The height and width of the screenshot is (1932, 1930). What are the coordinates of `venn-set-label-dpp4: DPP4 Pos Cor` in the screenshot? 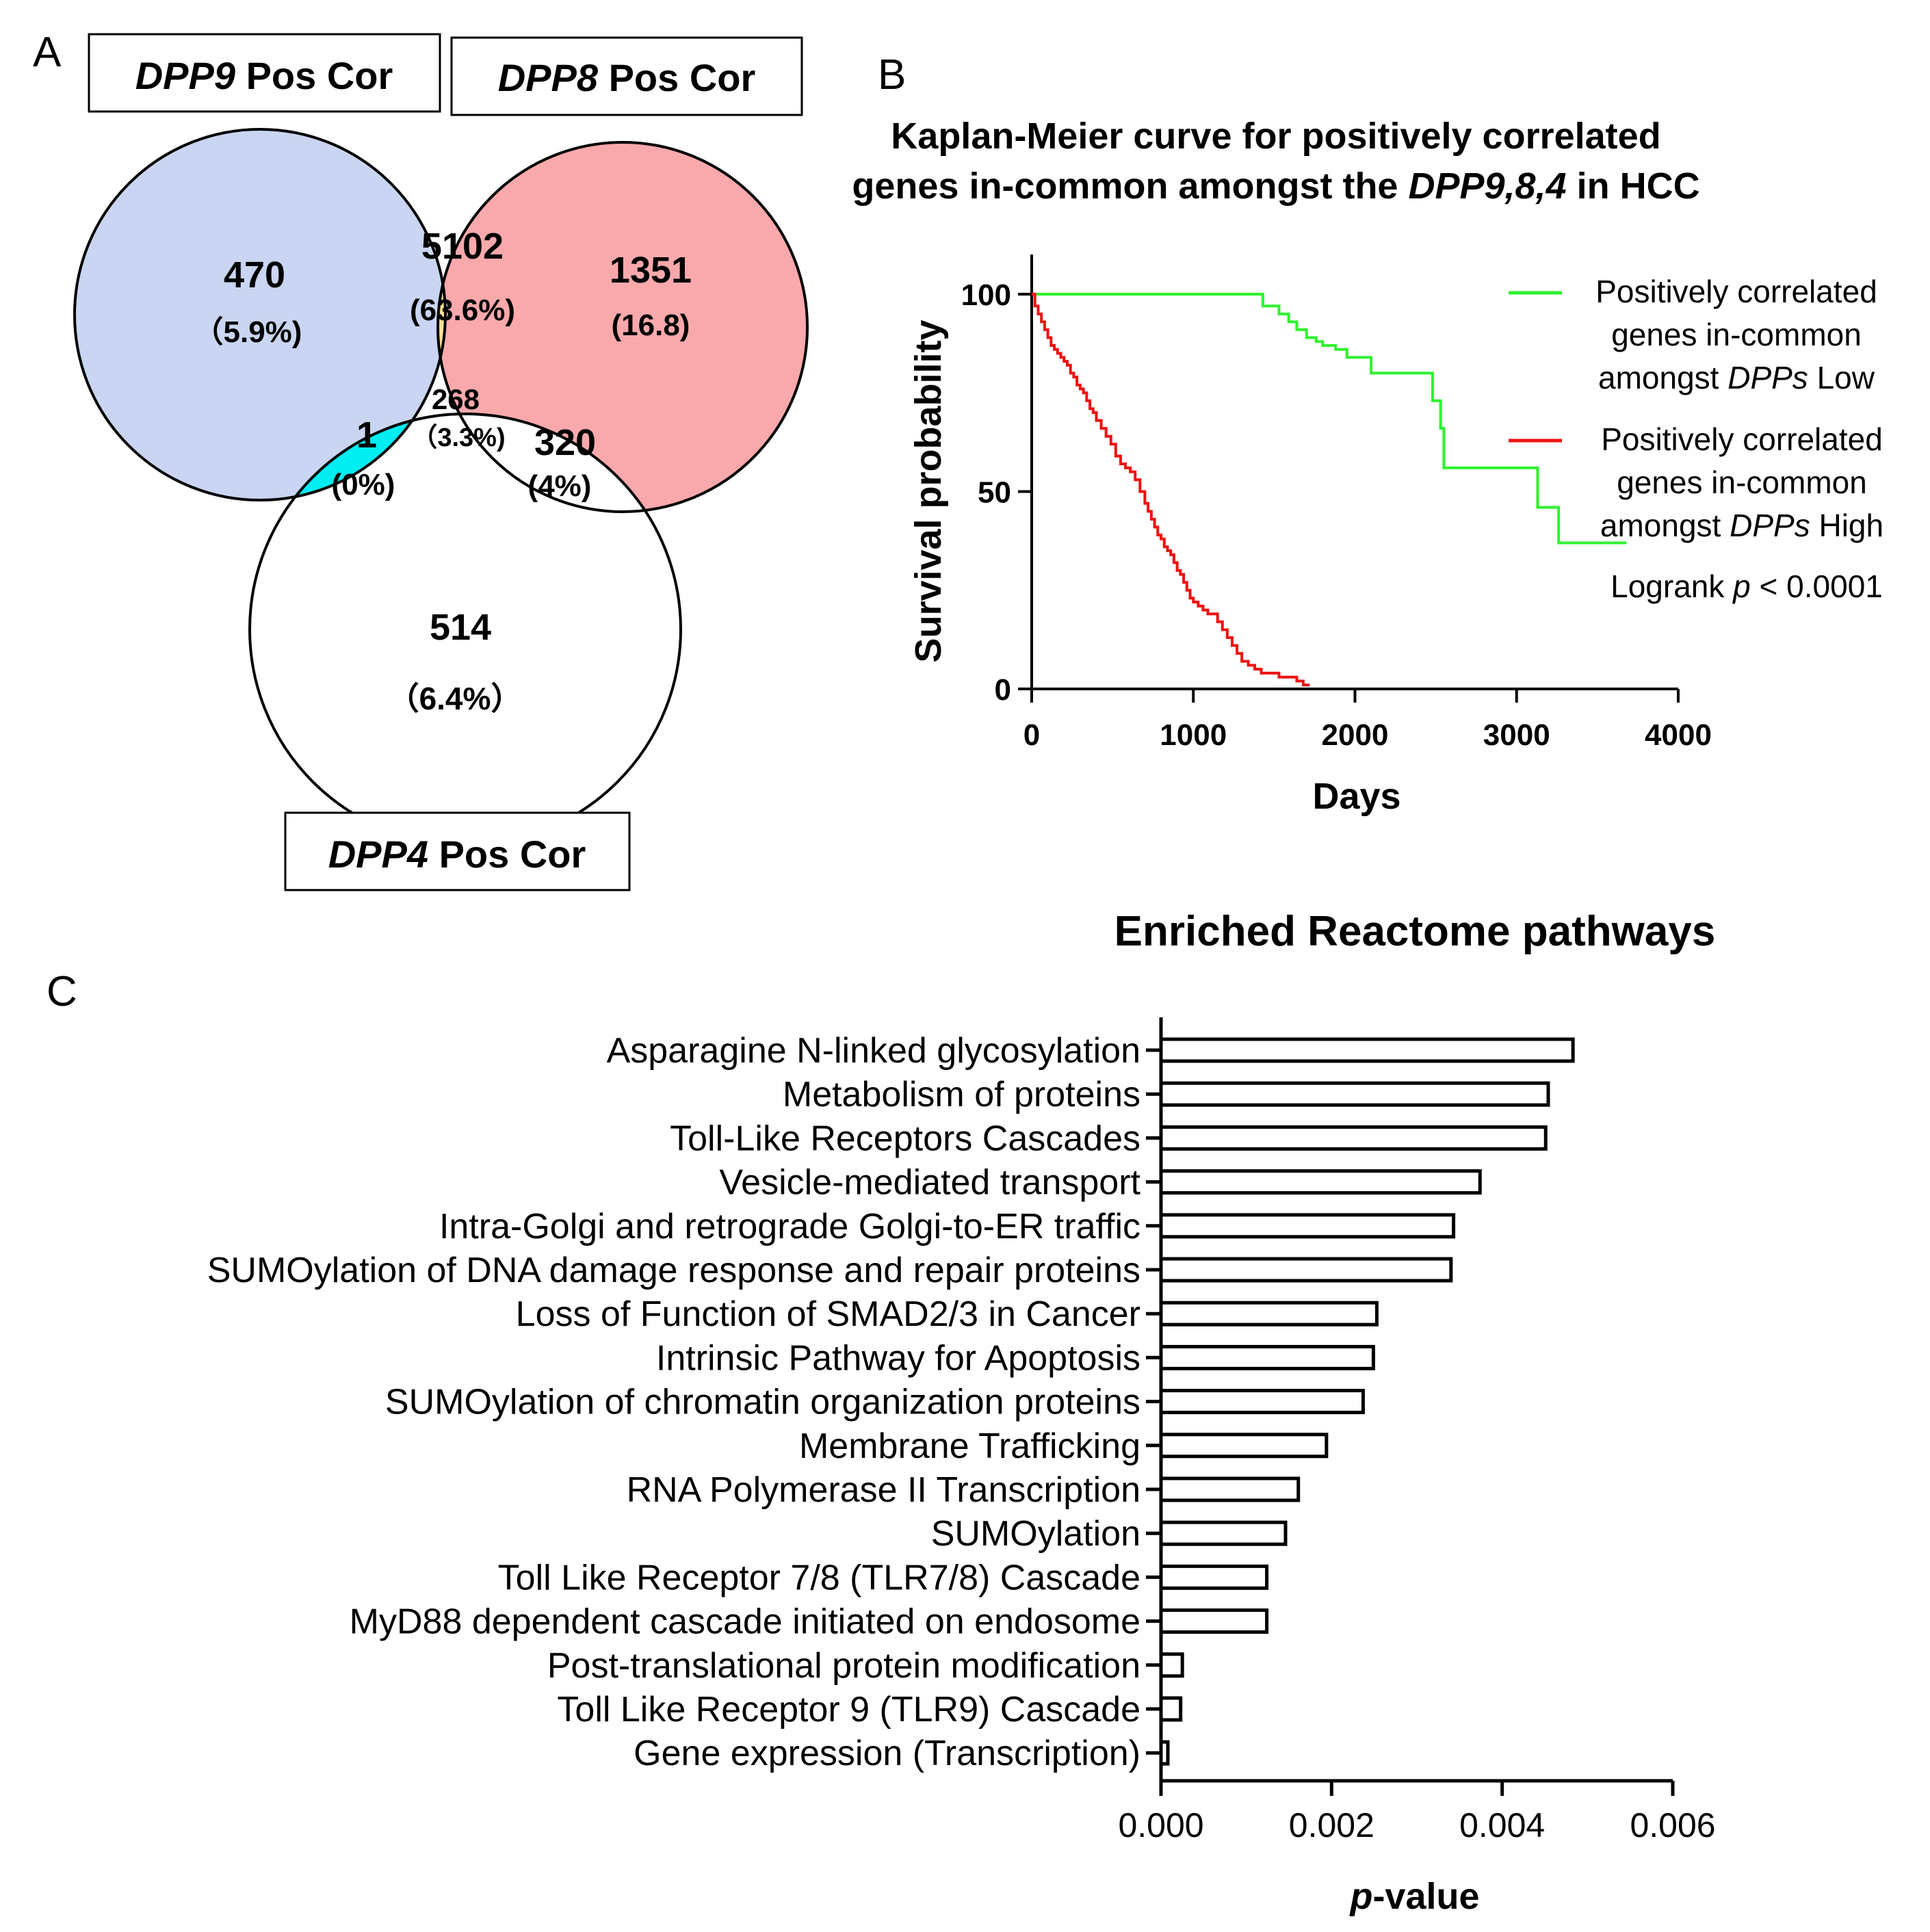 It's located at (457, 851).